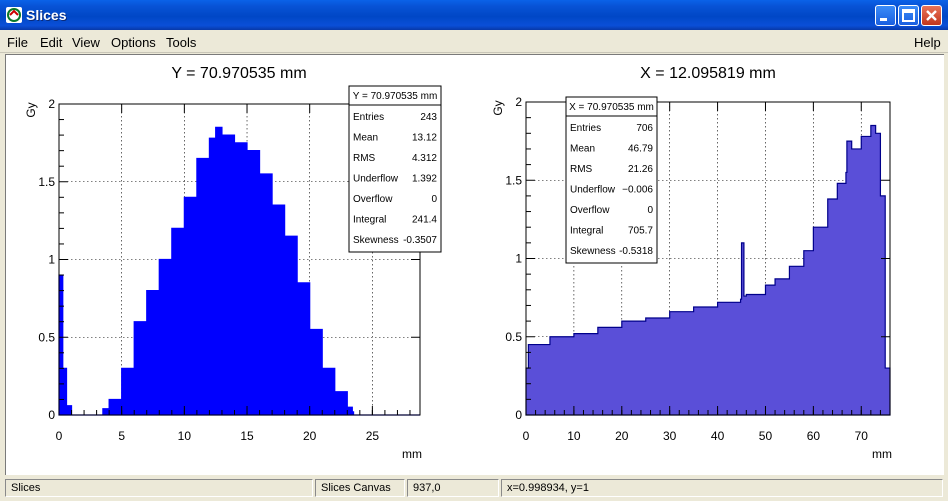 The image size is (948, 501). What do you see at coordinates (424, 158) in the screenshot?
I see `stats-value: 4.312` at bounding box center [424, 158].